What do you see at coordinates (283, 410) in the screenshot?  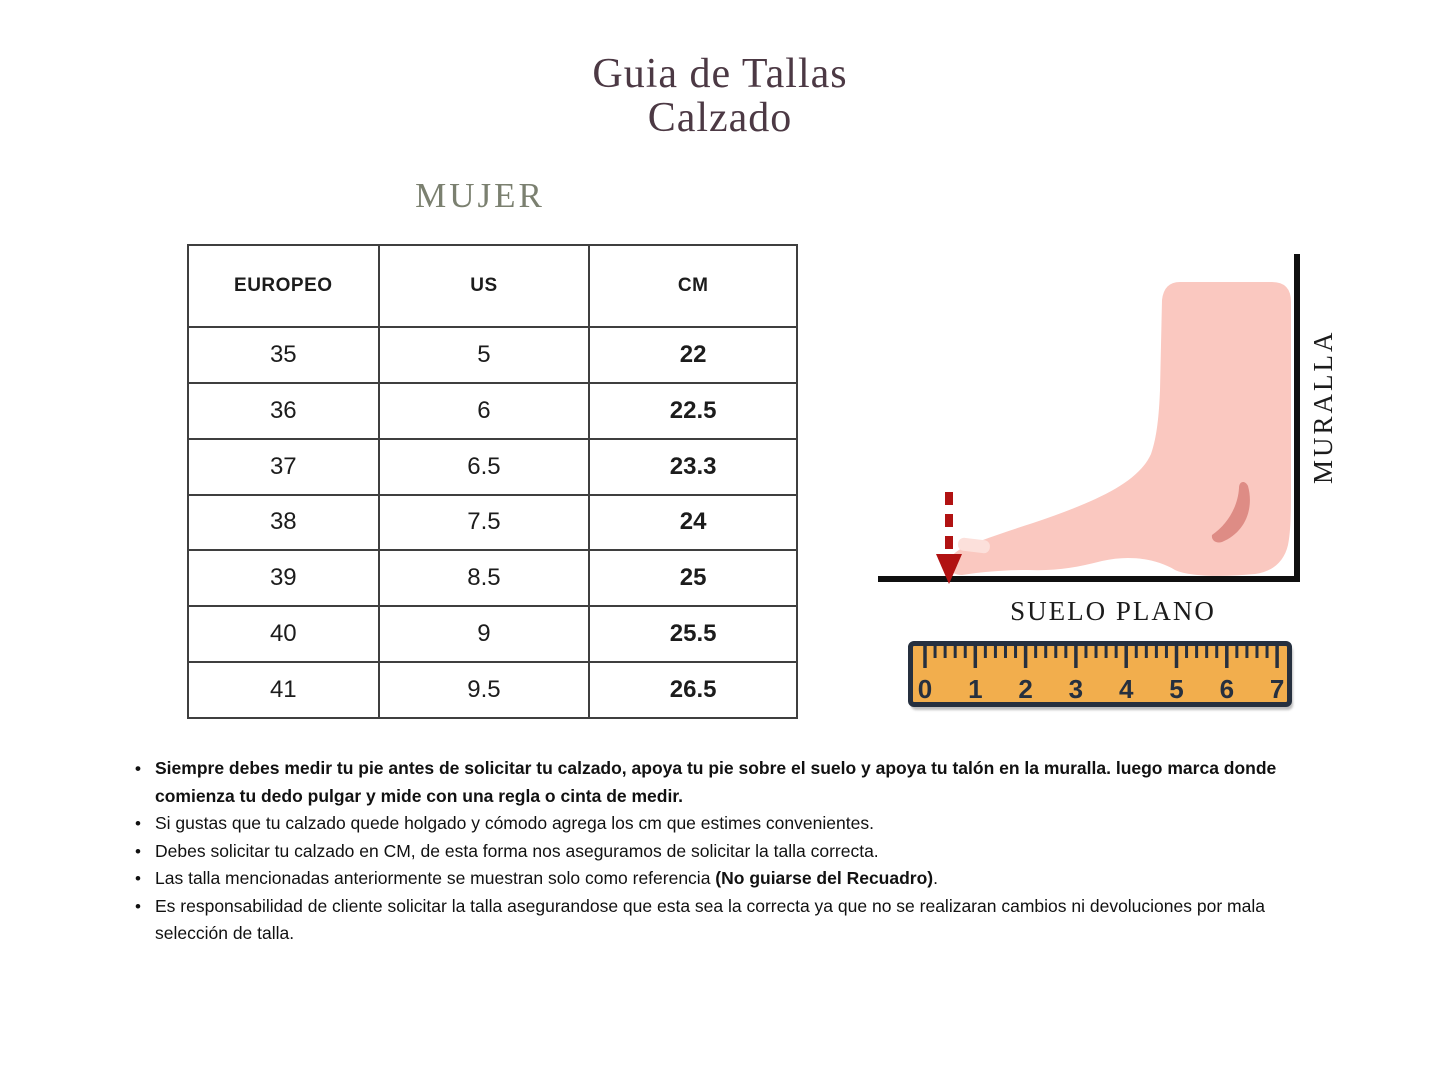 I see `table-cell: 36` at bounding box center [283, 410].